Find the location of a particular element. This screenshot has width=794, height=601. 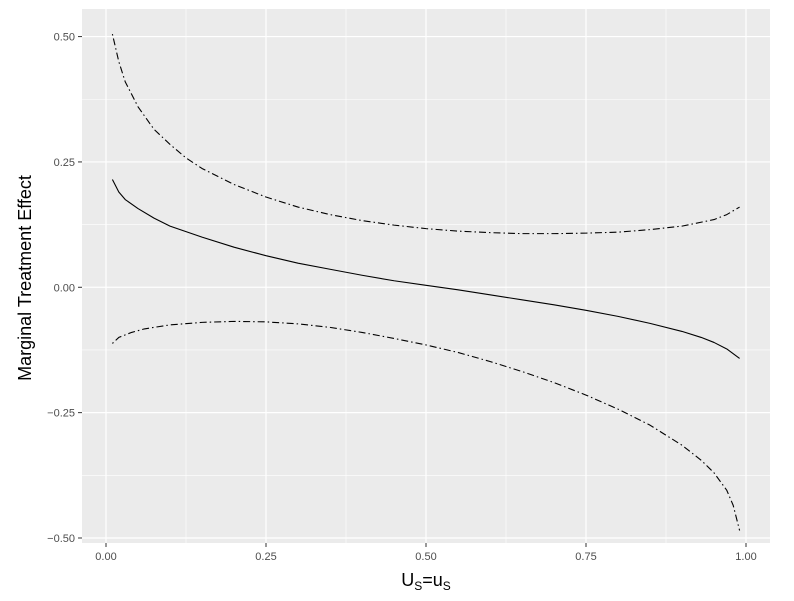

y-tick-label: 0.00 is located at coordinates (64, 288).